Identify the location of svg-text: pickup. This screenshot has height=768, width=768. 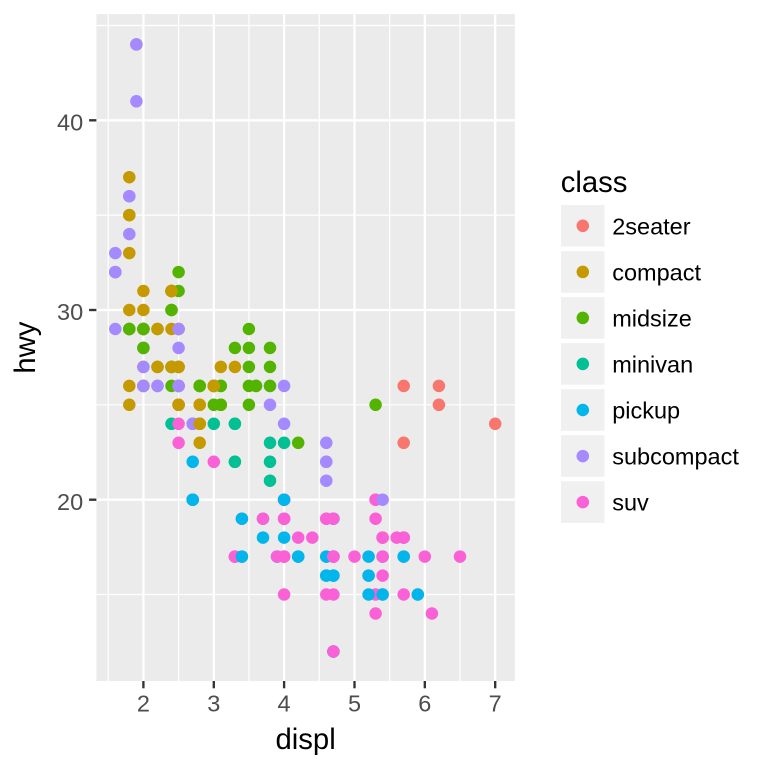
(646, 411).